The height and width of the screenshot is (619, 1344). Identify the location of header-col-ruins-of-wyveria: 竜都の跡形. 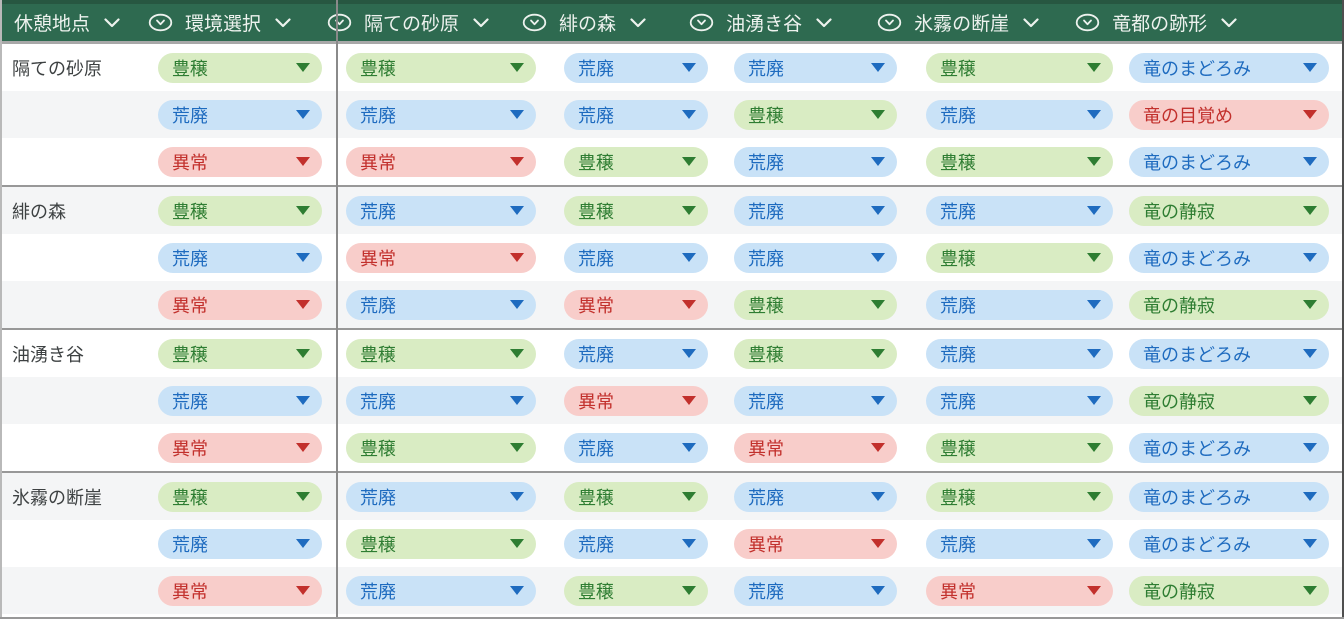
(1156, 22).